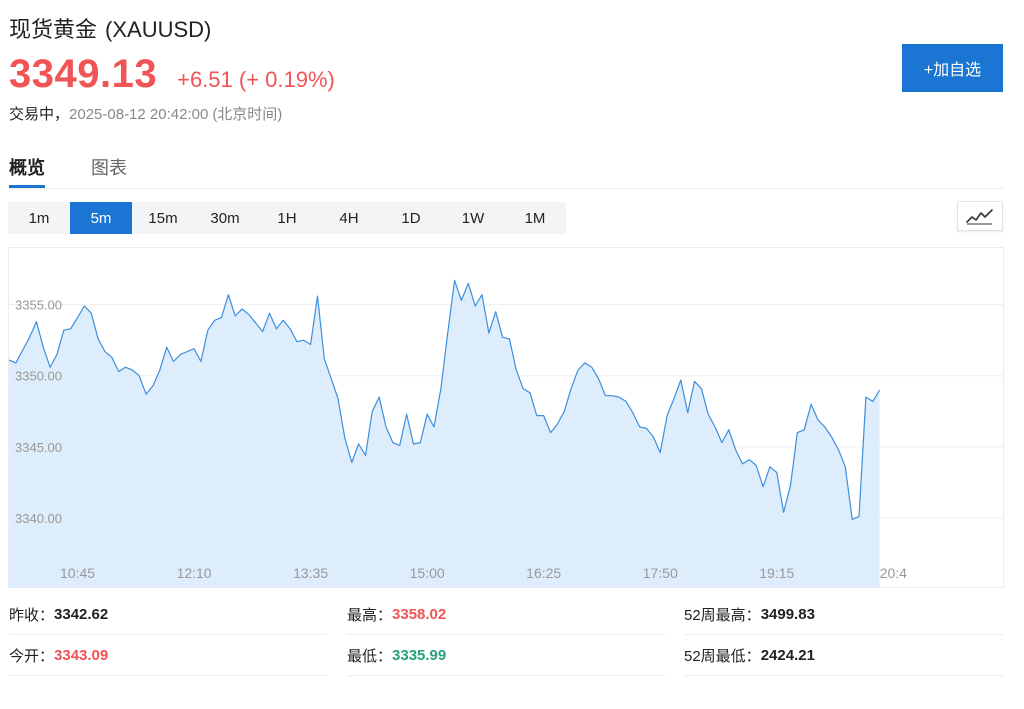 This screenshot has width=1024, height=709. I want to click on stat-label: 今开：, so click(32, 656).